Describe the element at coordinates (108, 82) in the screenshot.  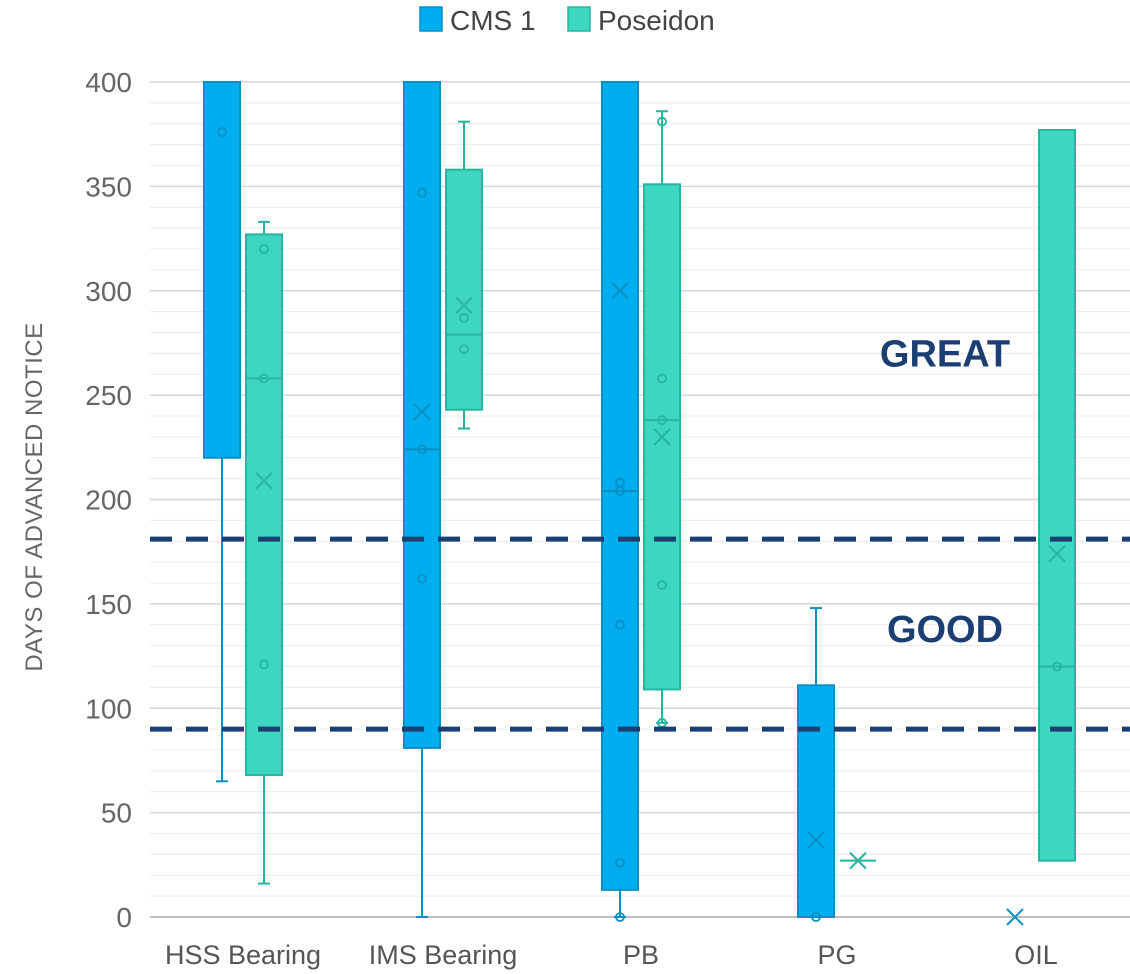
I see `y-tick-label: 400` at that location.